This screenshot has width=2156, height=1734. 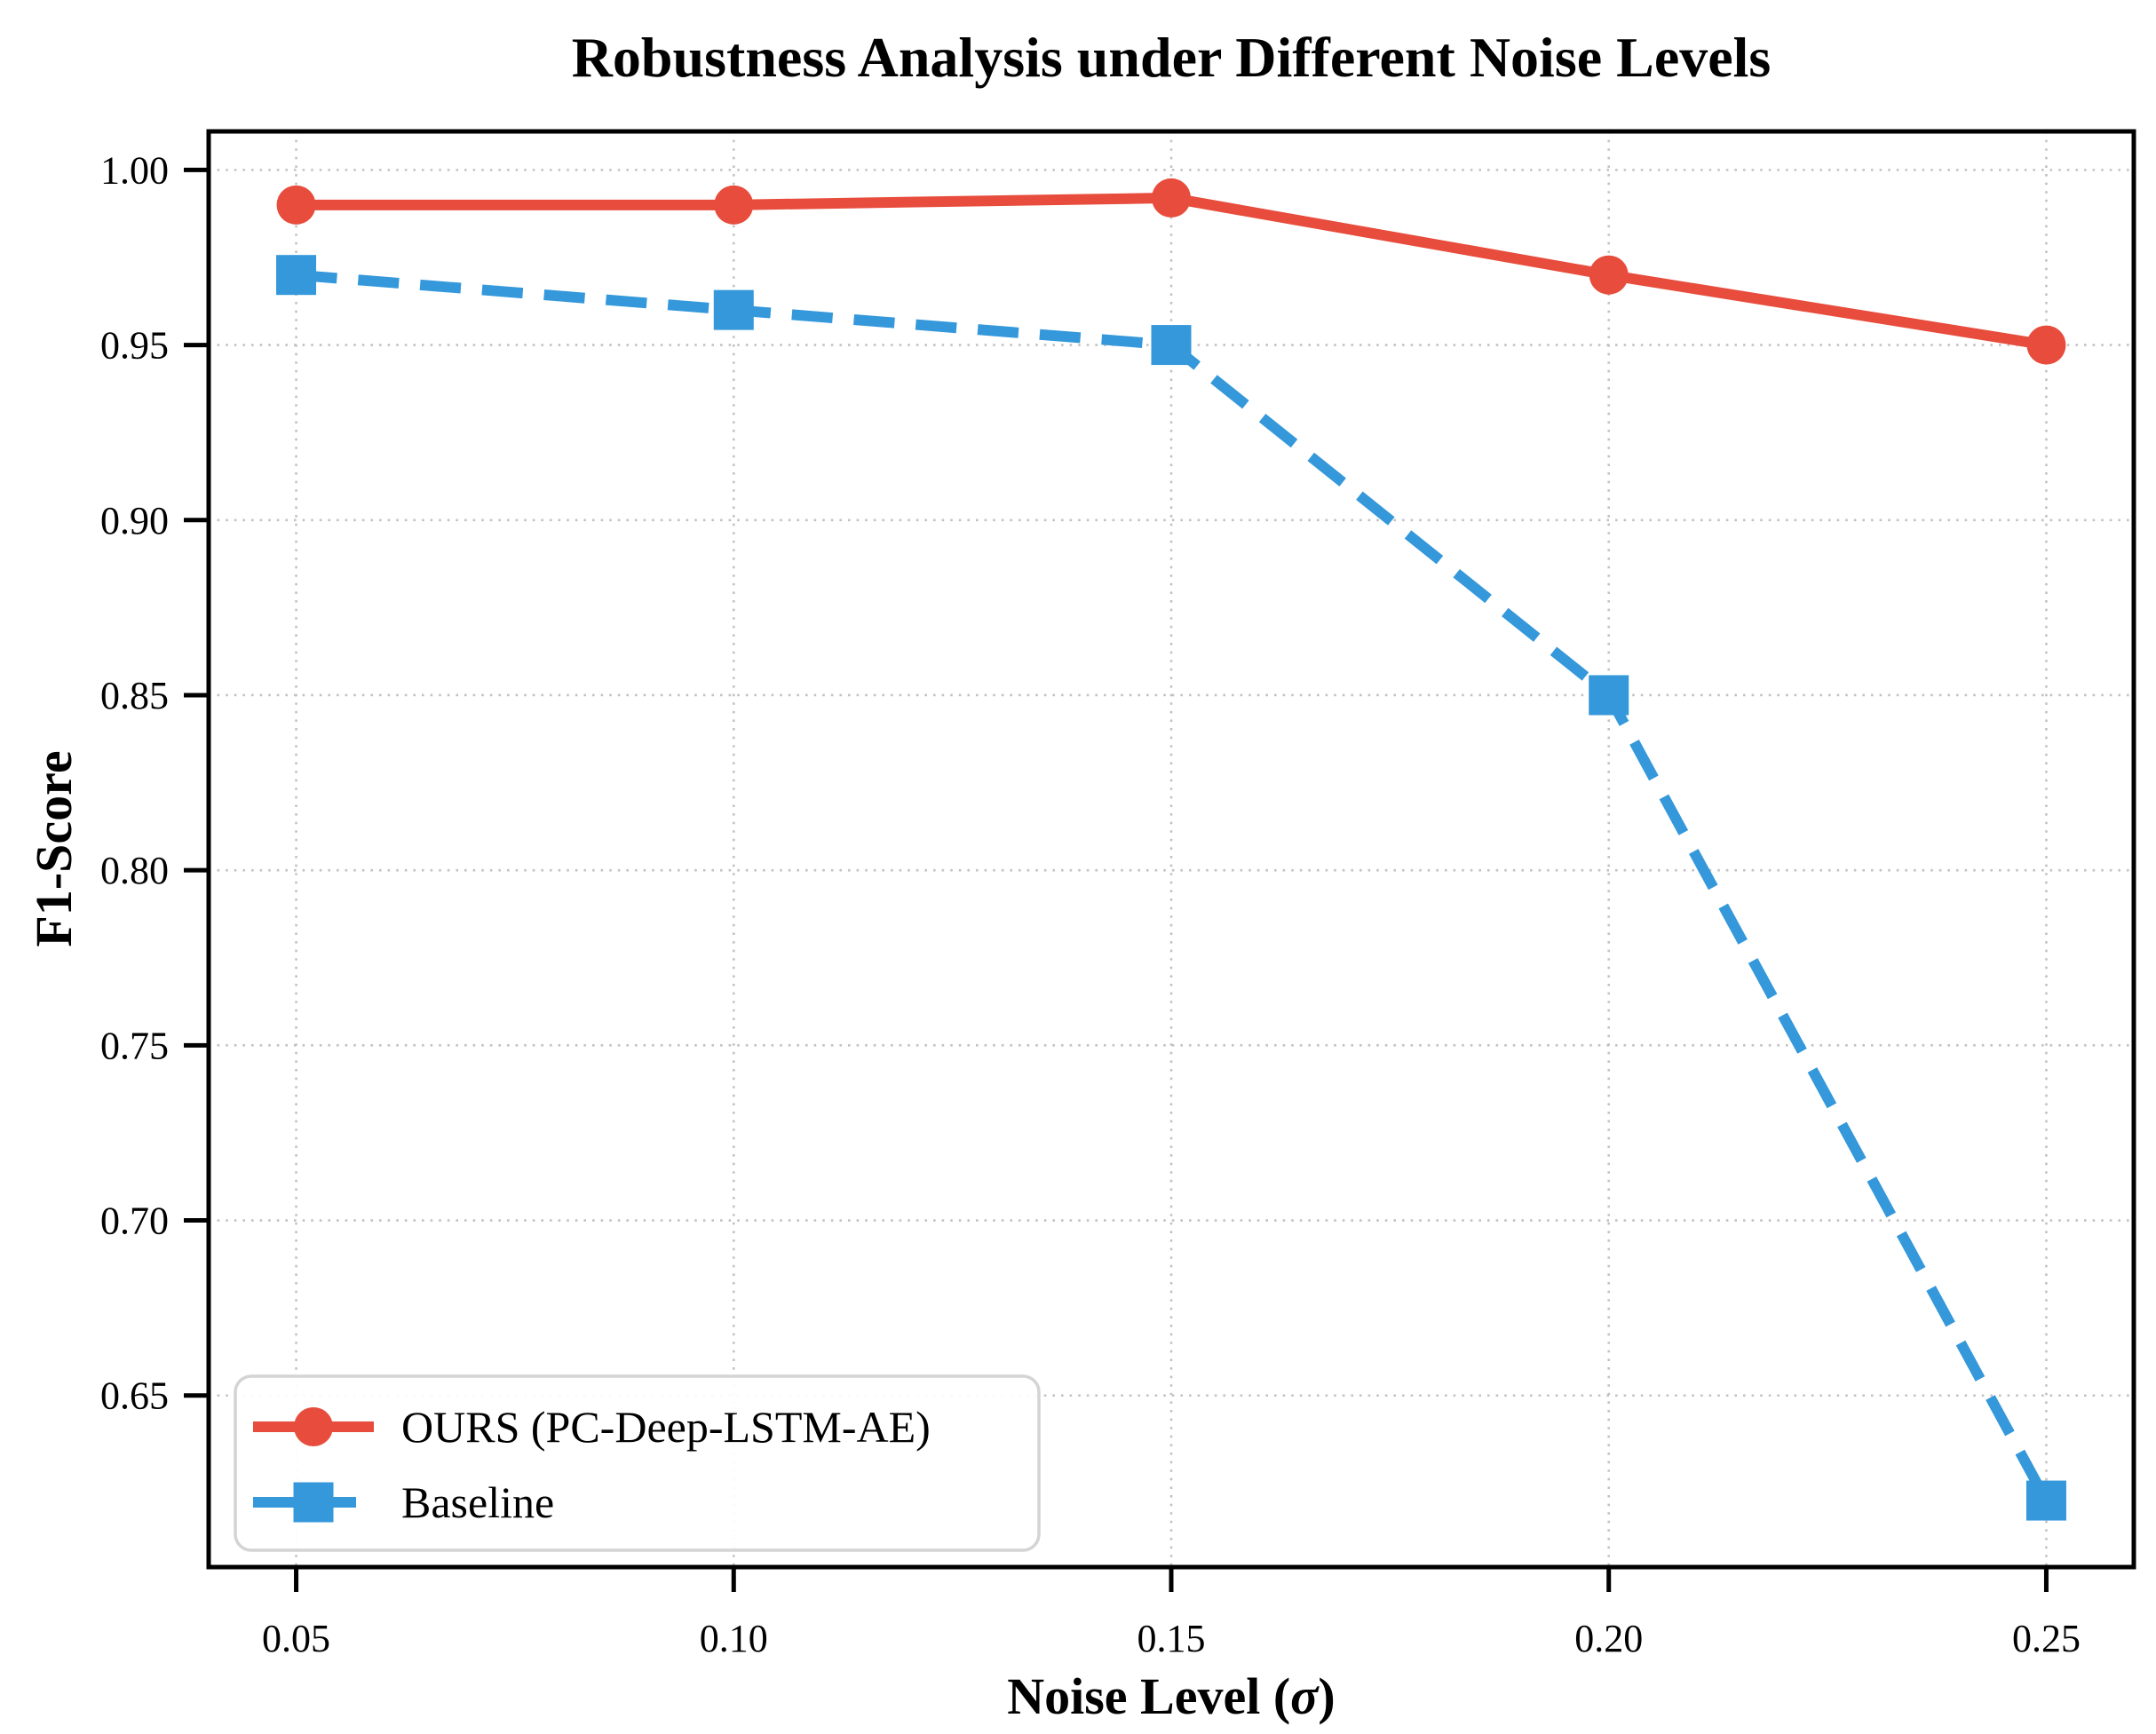 I want to click on y-tick-label: 1.00, so click(x=134, y=170).